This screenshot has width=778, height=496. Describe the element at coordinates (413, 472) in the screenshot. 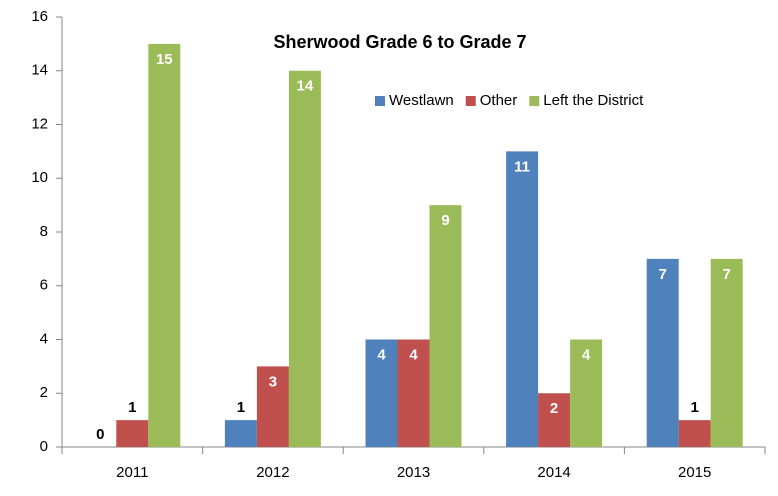

I see `x-tick-label: 2013` at that location.